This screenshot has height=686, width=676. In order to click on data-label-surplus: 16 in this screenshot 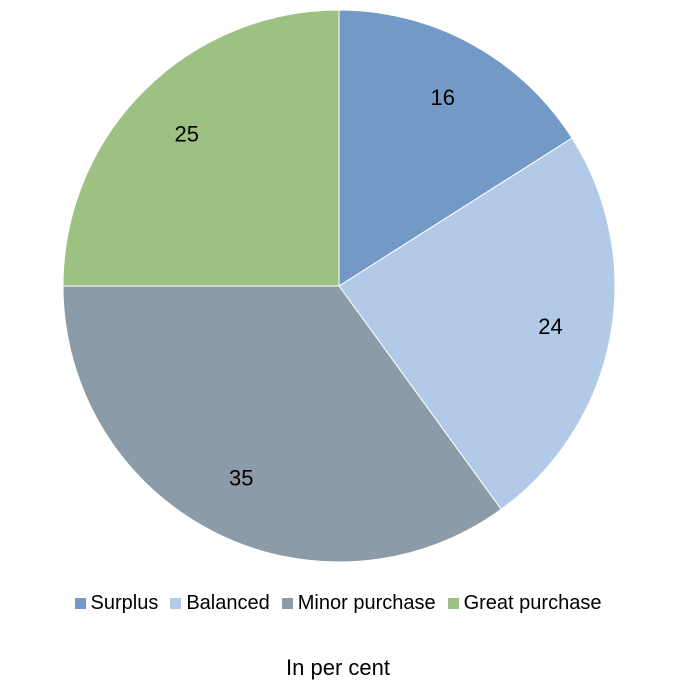, I will do `click(442, 97)`.